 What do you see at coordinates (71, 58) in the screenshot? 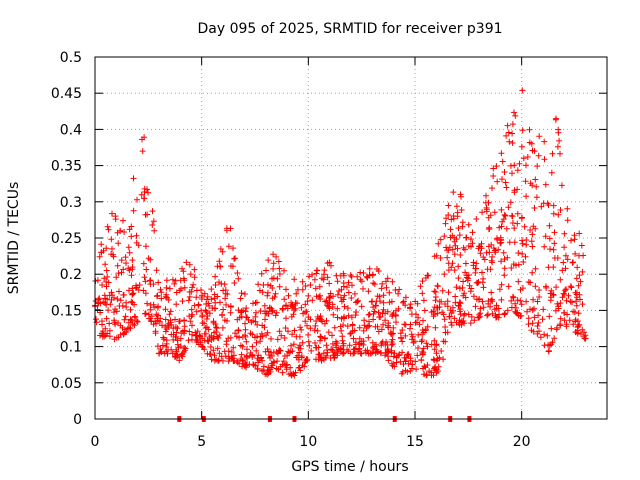
I see `y-tick-label: 0.5` at bounding box center [71, 58].